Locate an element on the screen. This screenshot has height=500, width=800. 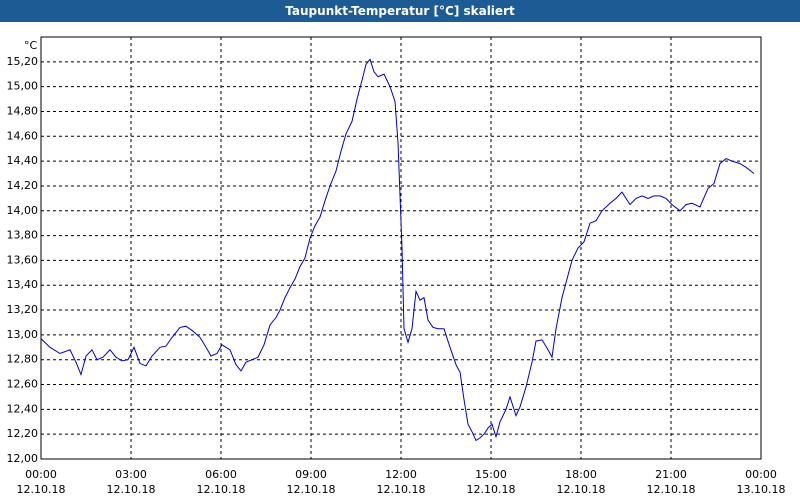
x-tick-label: 09:00 is located at coordinates (311, 474).